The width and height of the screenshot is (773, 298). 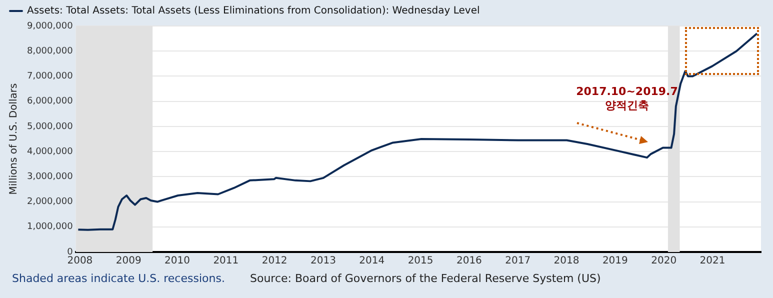 I want to click on y-tick-label: 0, so click(x=70, y=252).